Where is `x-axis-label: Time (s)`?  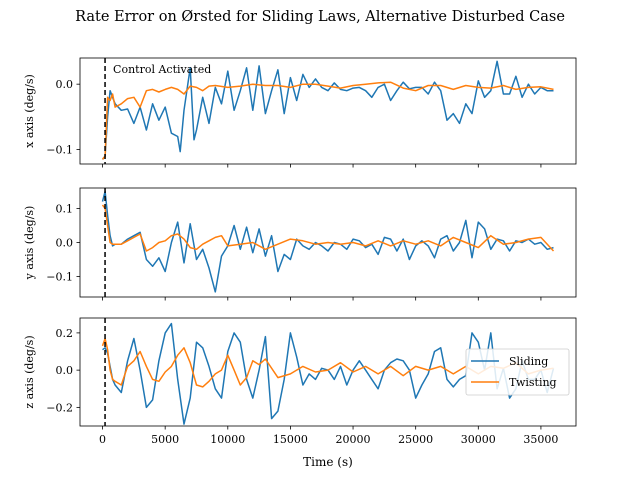 x-axis-label: Time (s) is located at coordinates (328, 462).